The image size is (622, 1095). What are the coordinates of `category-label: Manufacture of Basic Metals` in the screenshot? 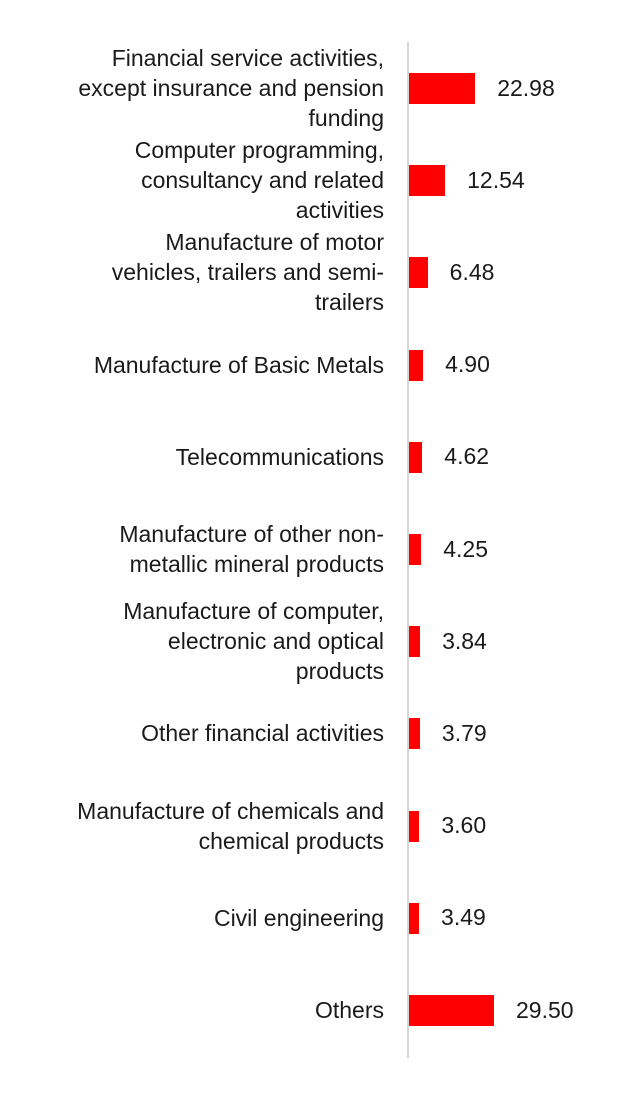 It's located at (238, 364).